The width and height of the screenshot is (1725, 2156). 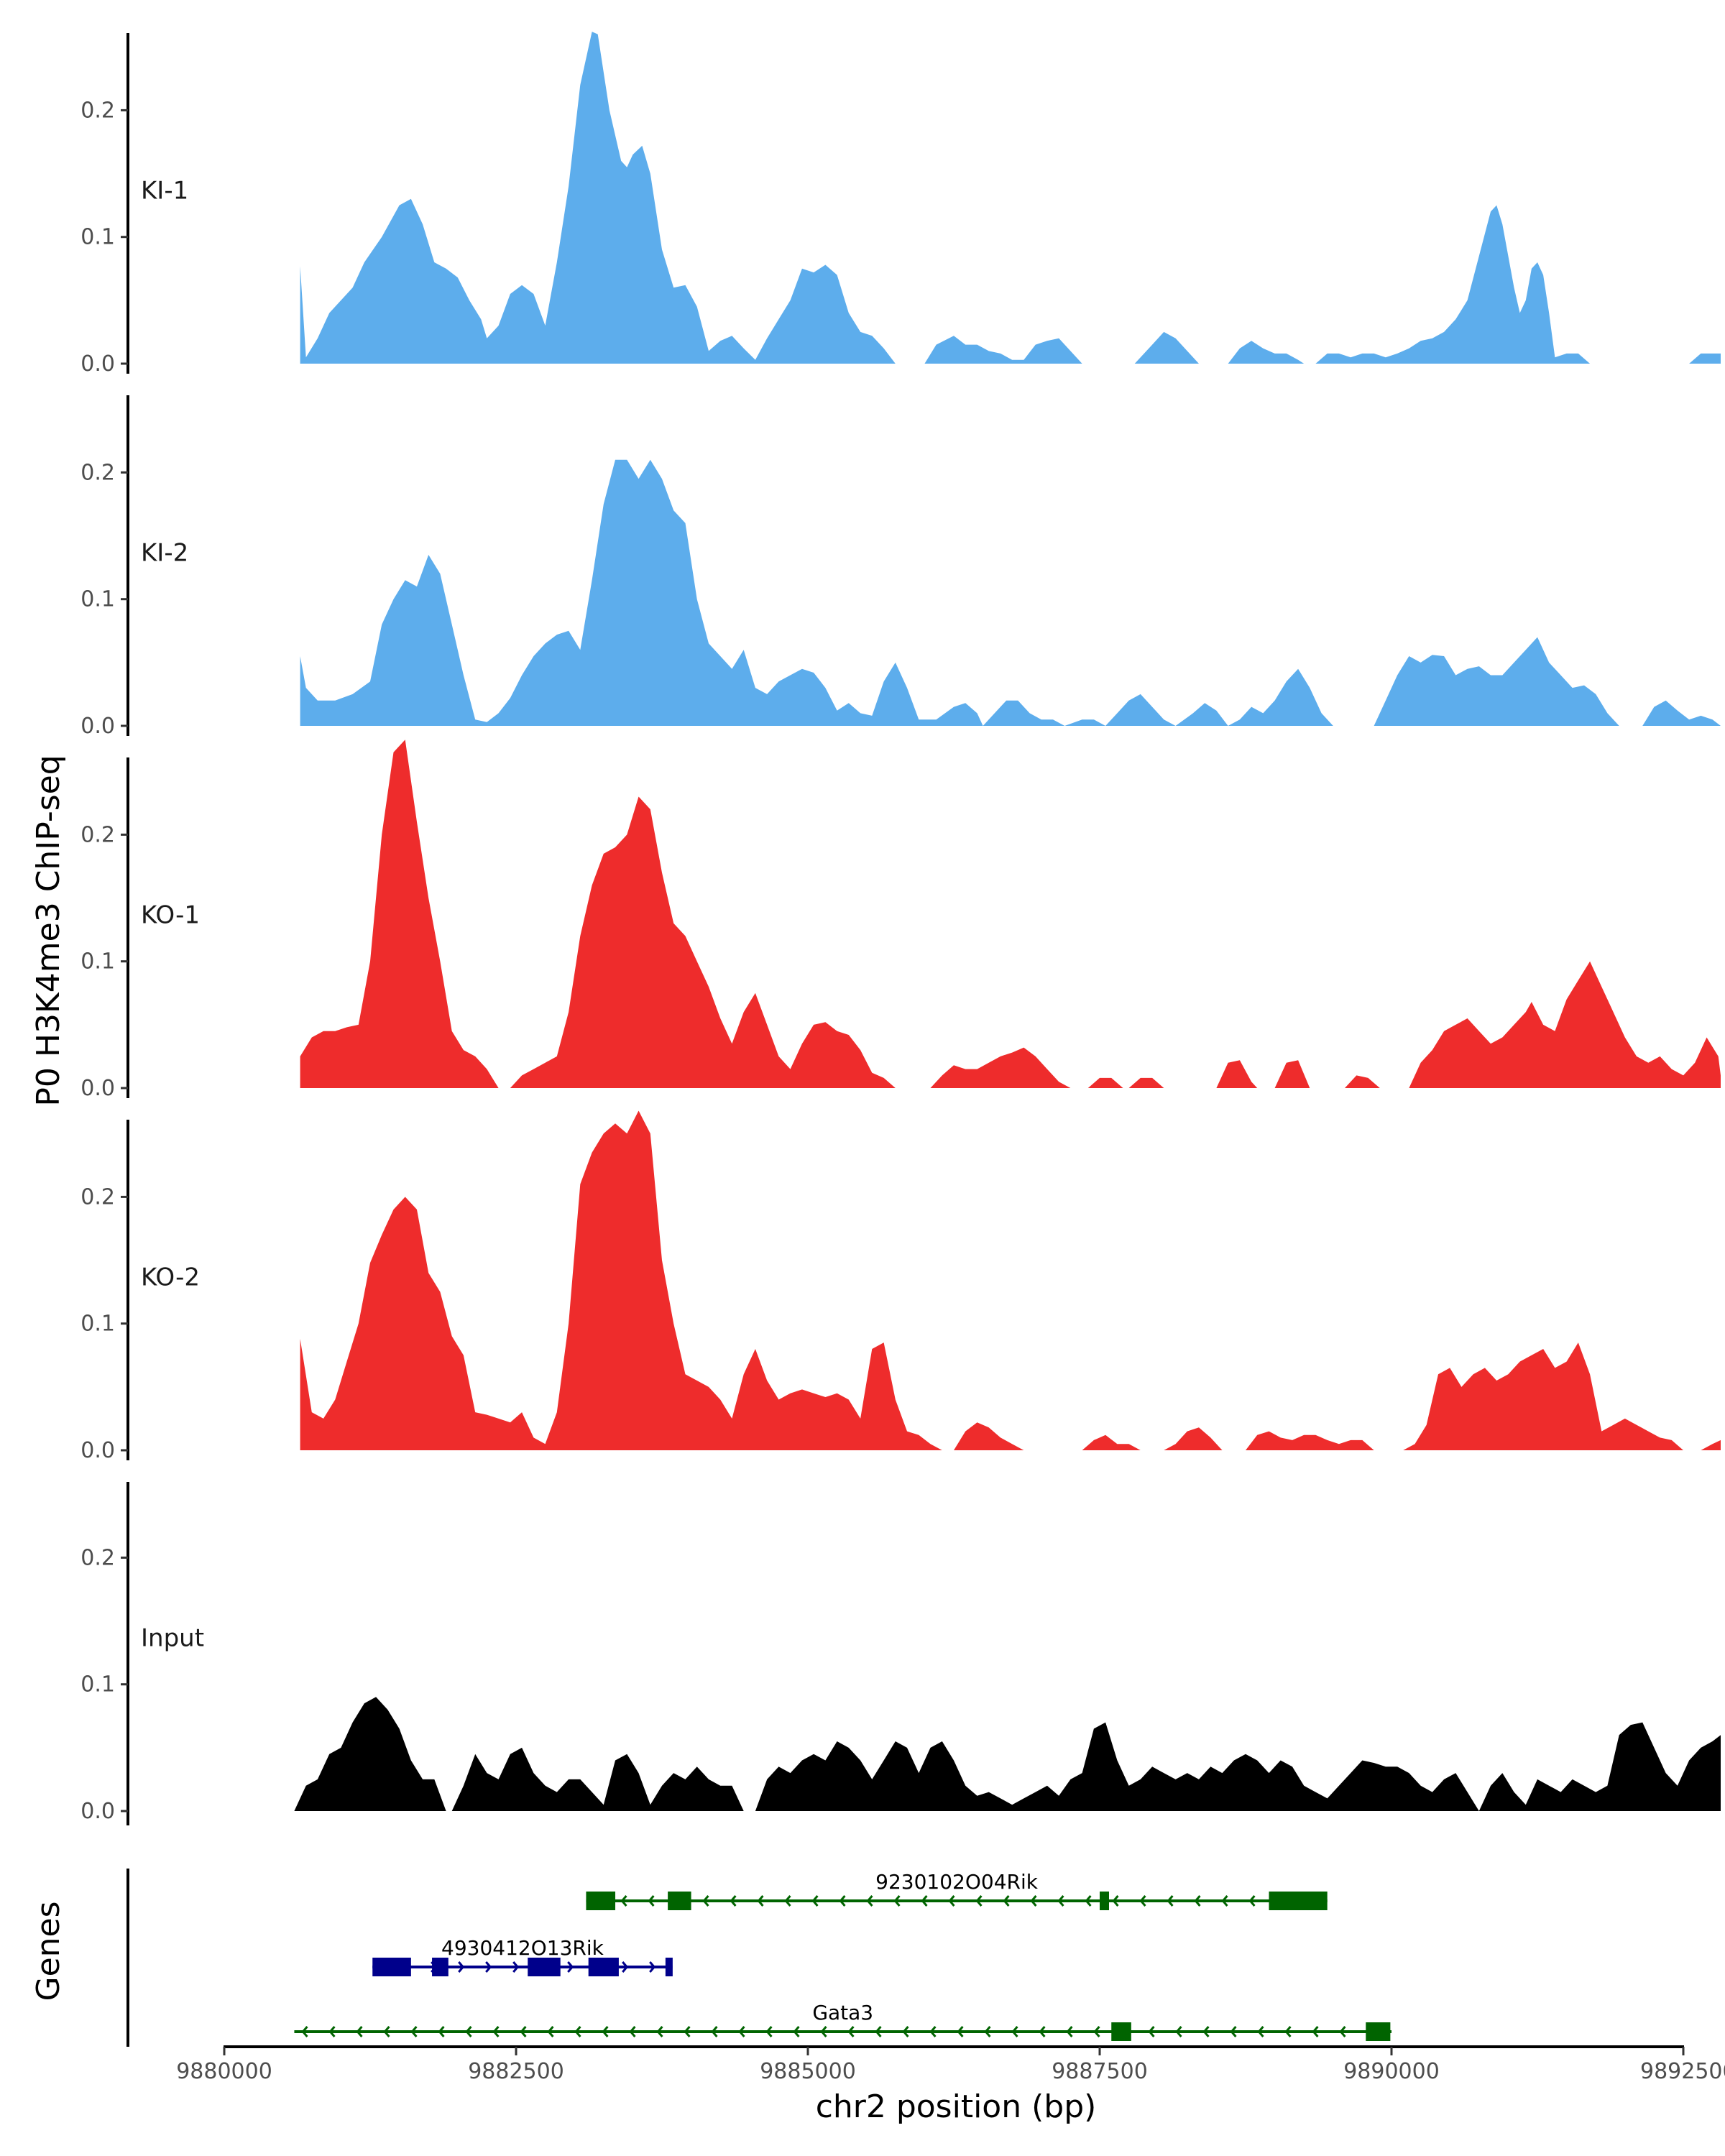 I want to click on gene-label: 9230102O04Rik, so click(x=957, y=1882).